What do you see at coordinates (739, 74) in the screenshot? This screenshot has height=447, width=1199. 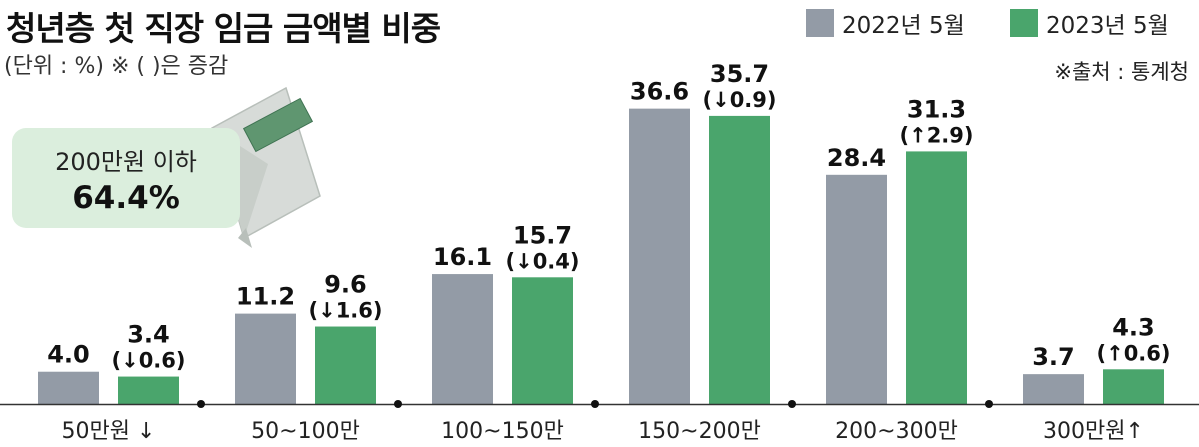 I see `value-label-2023-3: 35.7` at bounding box center [739, 74].